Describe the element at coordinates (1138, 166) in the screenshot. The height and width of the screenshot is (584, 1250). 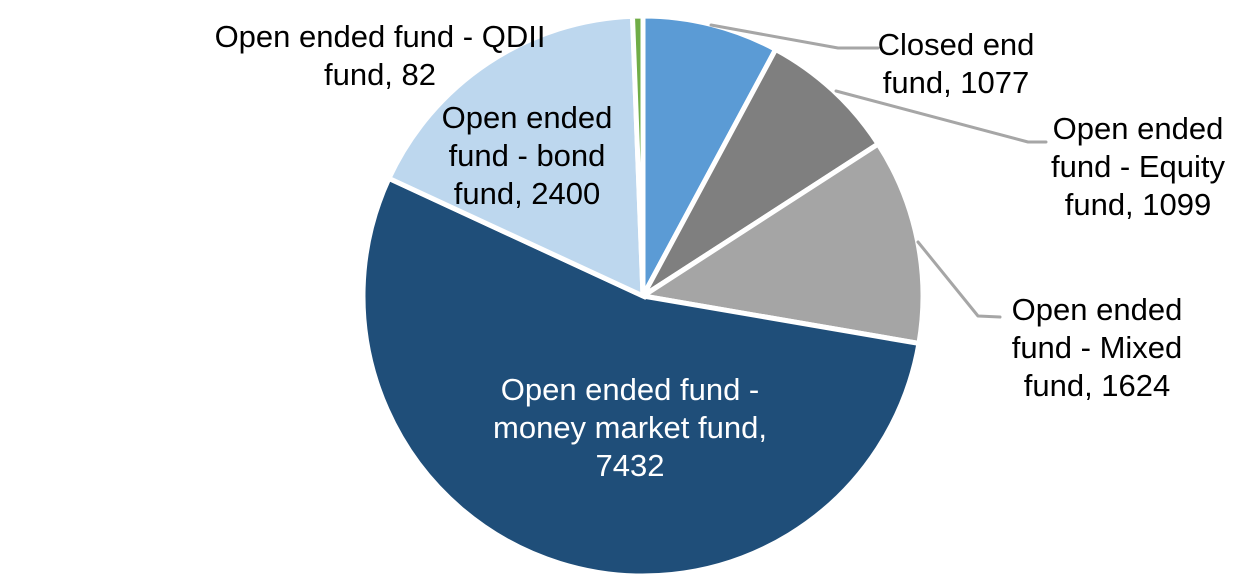
I see `data-label-equity-fund: Open ended fund - Equity fund, 1099` at that location.